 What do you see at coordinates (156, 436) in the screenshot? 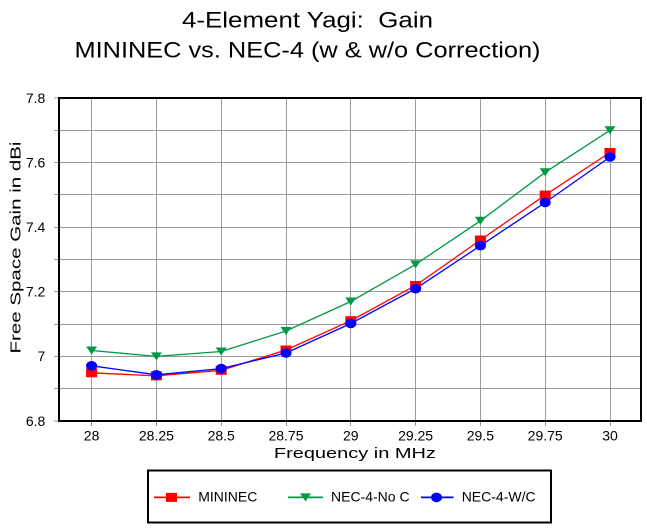
I see `svg-text: 28.25` at bounding box center [156, 436].